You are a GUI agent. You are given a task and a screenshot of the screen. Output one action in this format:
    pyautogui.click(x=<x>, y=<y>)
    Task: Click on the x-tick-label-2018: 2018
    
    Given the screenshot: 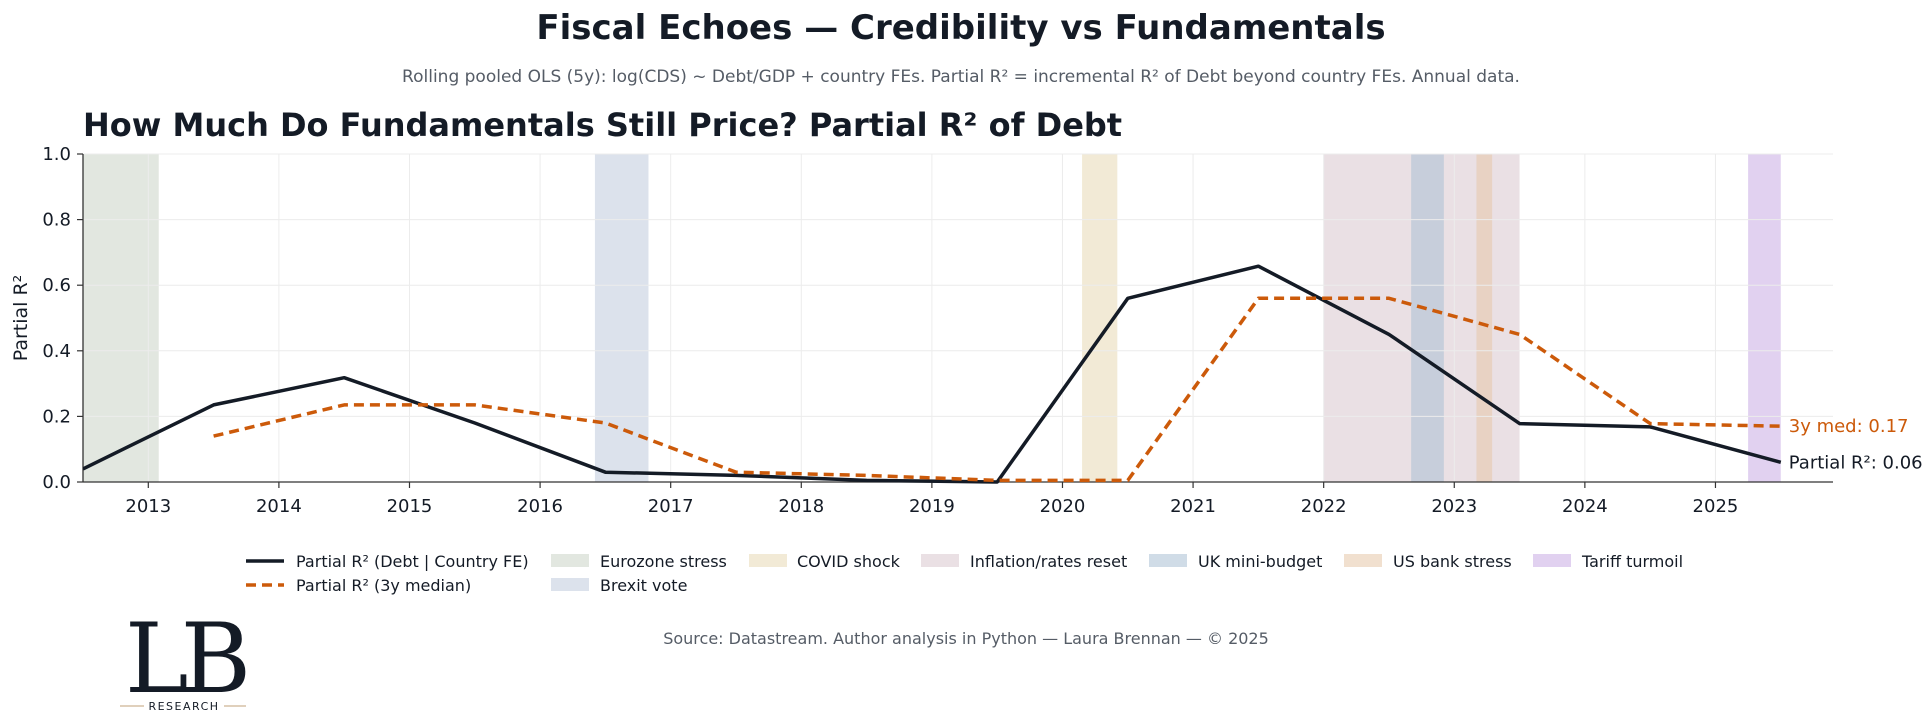 What is the action you would take?
    pyautogui.click(x=801, y=506)
    